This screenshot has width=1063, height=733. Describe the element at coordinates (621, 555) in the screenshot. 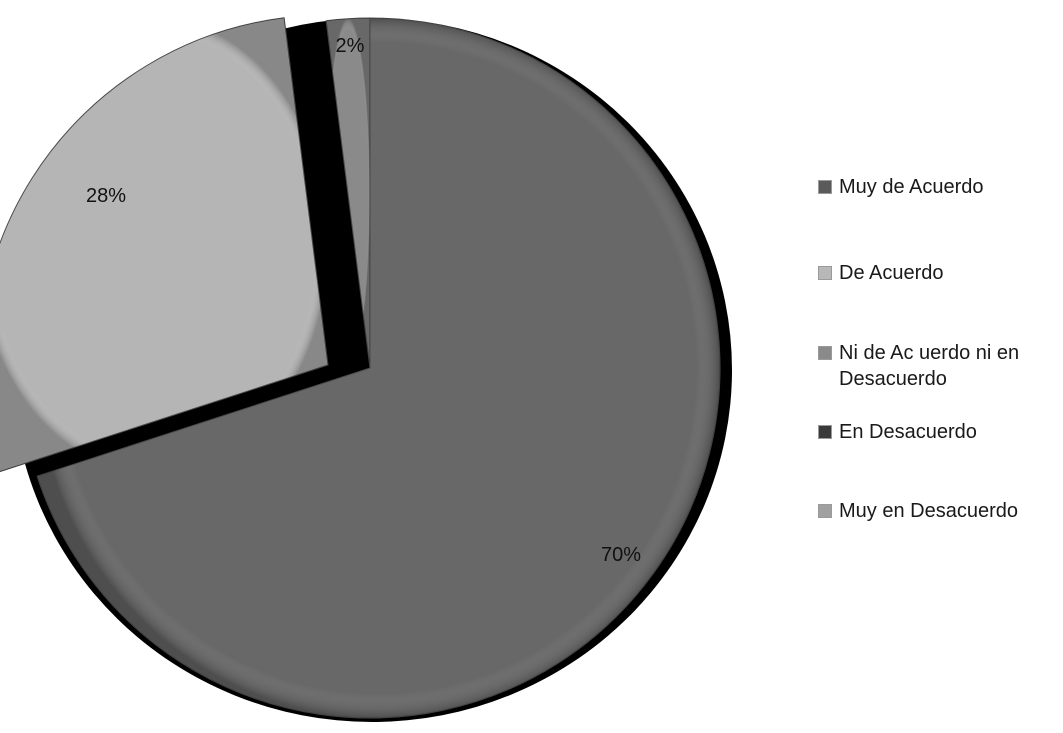

I see `pie-data-label-0: 70%` at that location.